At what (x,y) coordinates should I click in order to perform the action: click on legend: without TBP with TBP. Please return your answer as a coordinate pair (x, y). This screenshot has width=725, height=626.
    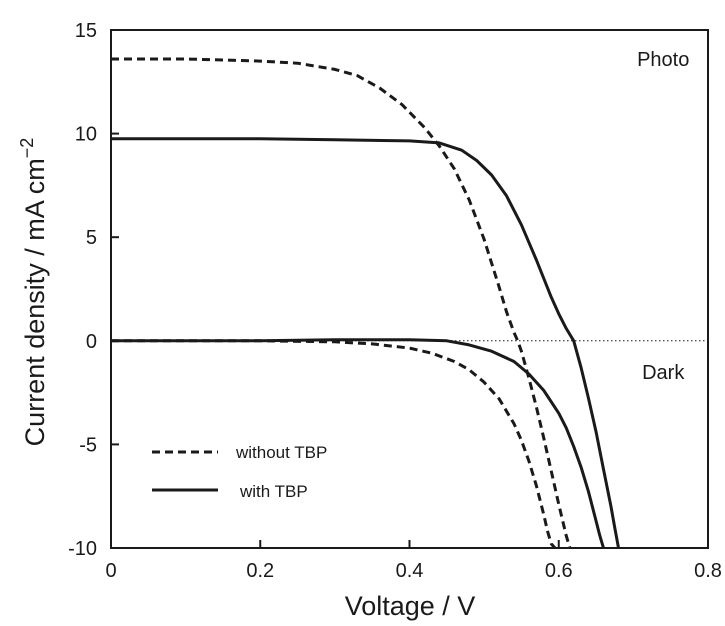
    Looking at the image, I should click on (239, 472).